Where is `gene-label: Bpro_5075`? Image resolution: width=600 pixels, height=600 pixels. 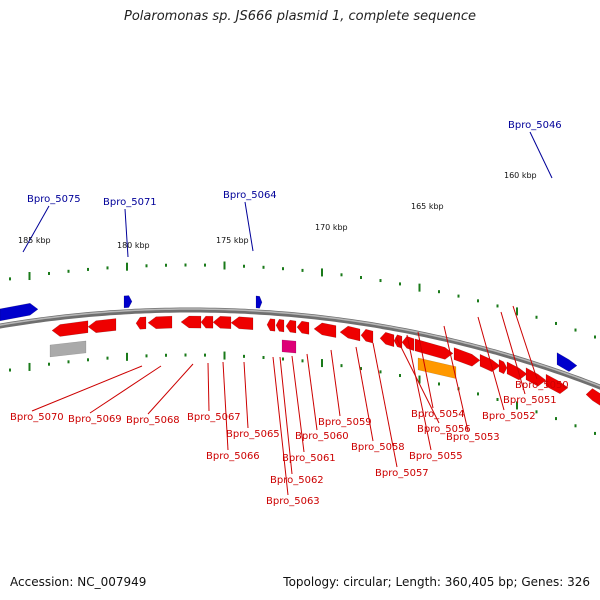
gene-label: Bpro_5075 is located at coordinates (54, 199).